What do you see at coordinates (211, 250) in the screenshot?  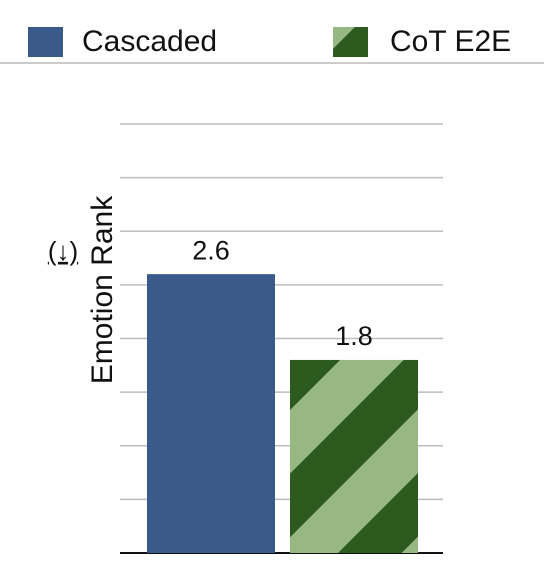 I see `data-label: 2.6` at bounding box center [211, 250].